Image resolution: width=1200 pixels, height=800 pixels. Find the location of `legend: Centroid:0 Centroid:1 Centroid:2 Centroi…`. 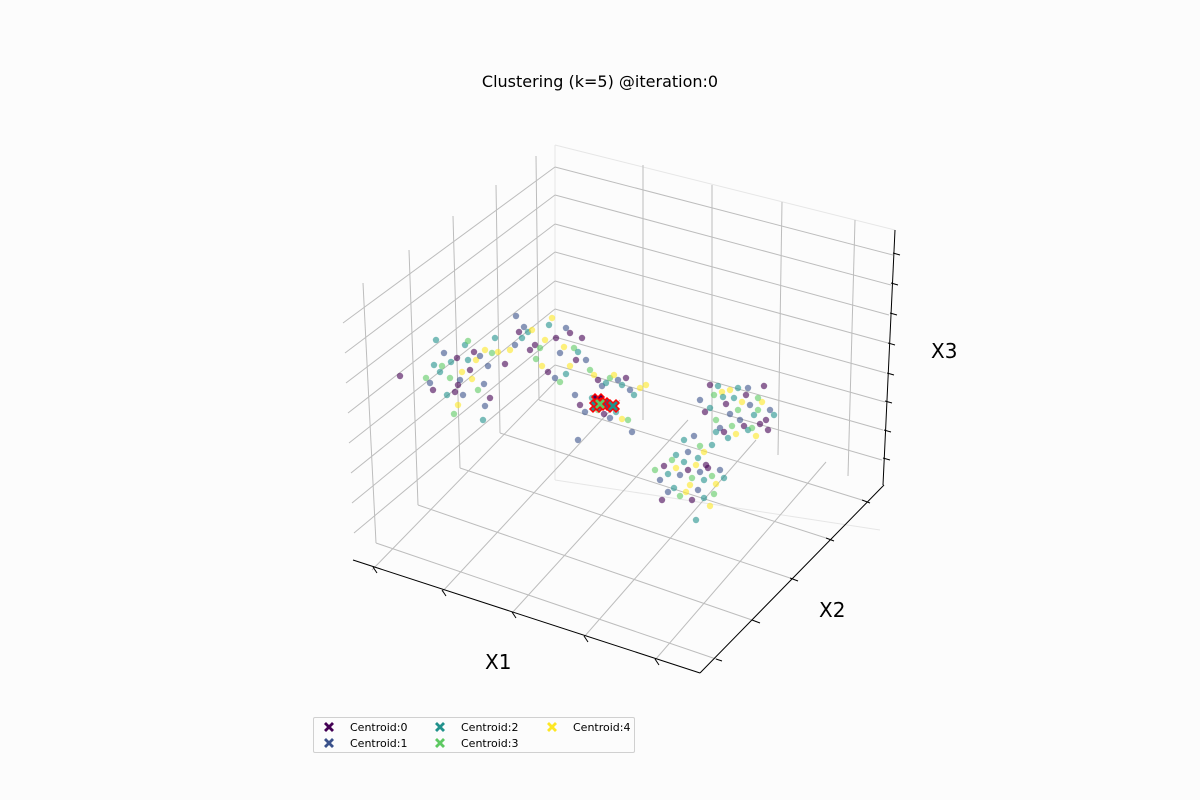

legend: Centroid:0 Centroid:1 Centroid:2 Centroi… is located at coordinates (474, 735).